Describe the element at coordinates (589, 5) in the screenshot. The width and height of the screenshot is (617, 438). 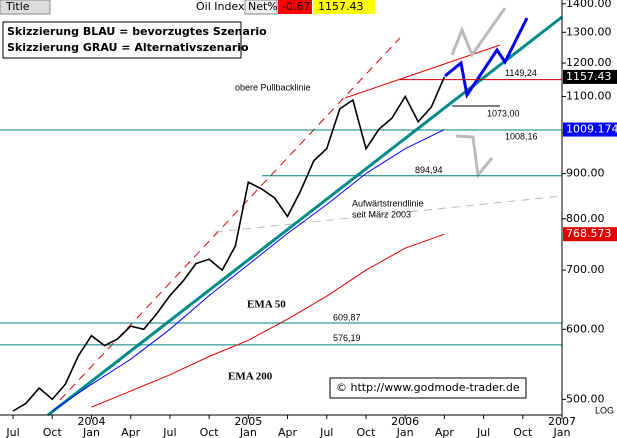
I see `y-tick-label: 1400.00` at that location.